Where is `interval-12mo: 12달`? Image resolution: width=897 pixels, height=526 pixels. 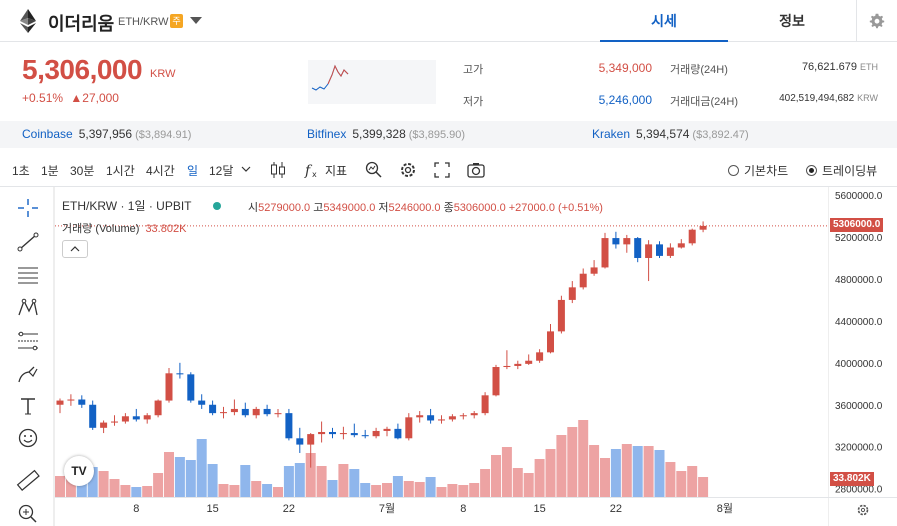 interval-12mo: 12달 is located at coordinates (221, 171).